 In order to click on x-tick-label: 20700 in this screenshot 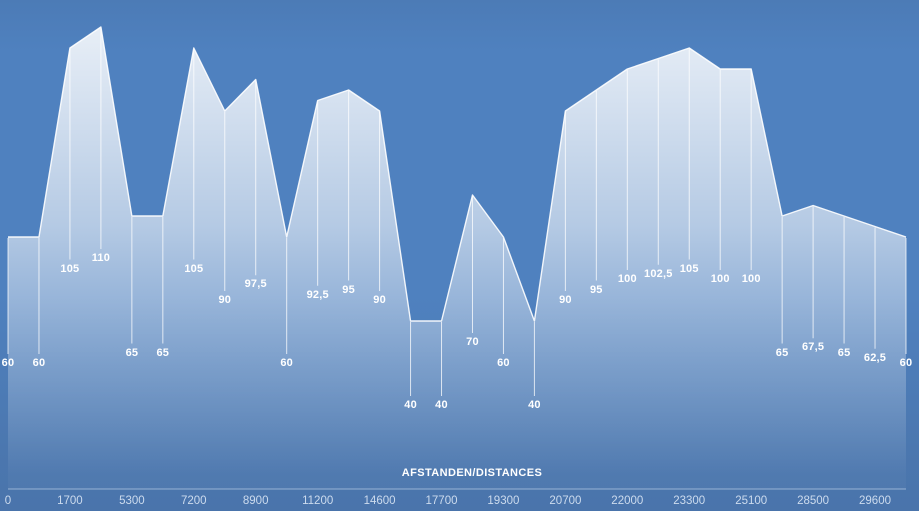, I will do `click(565, 501)`.